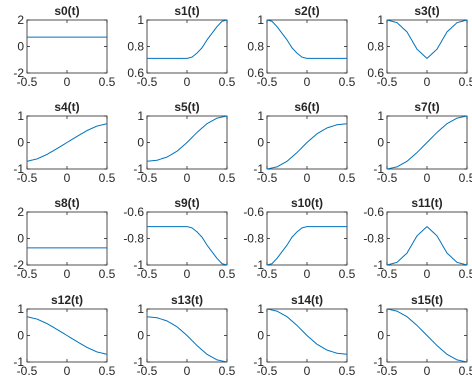 The image size is (472, 386). I want to click on subplot-title: s4(t), so click(66, 107).